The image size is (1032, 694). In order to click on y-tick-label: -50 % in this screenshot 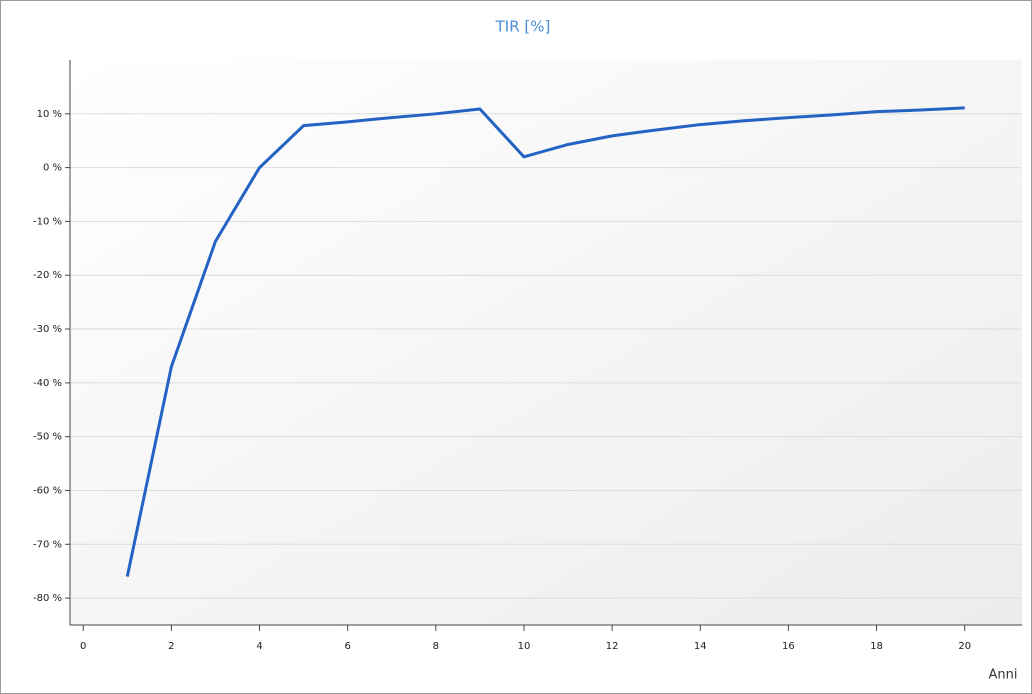, I will do `click(47, 437)`.